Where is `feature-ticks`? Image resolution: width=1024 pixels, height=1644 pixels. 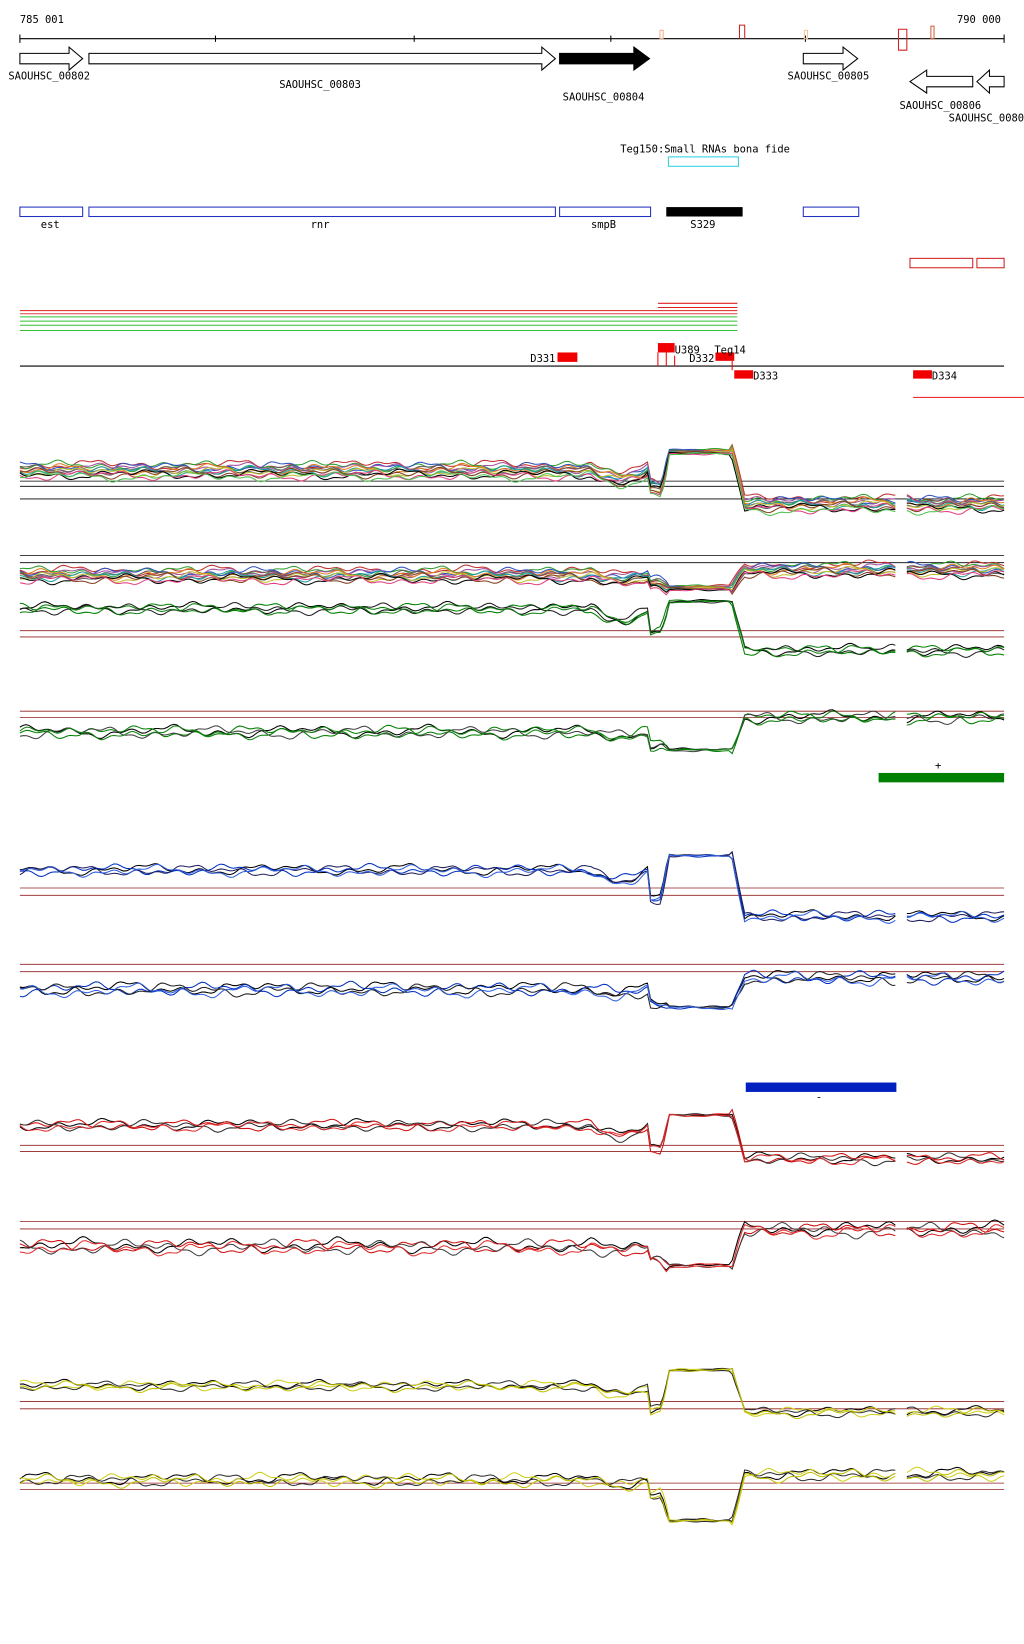
feature-ticks is located at coordinates (695, 361).